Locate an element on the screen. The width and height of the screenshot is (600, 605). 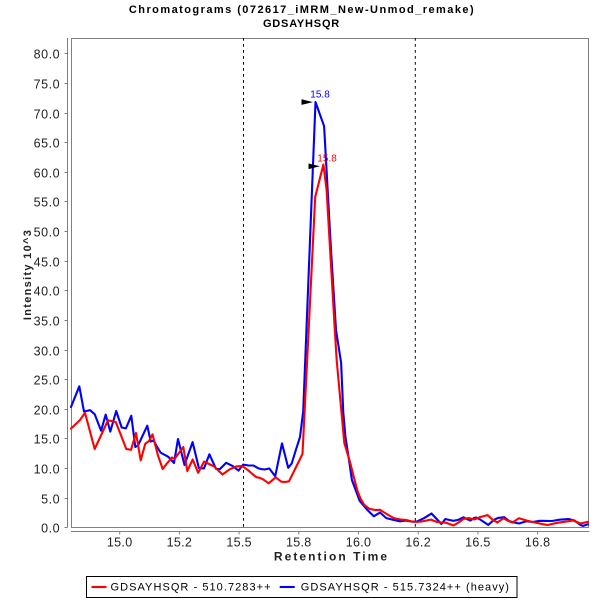
svg-text: Intensity 10^3 is located at coordinates (28, 274).